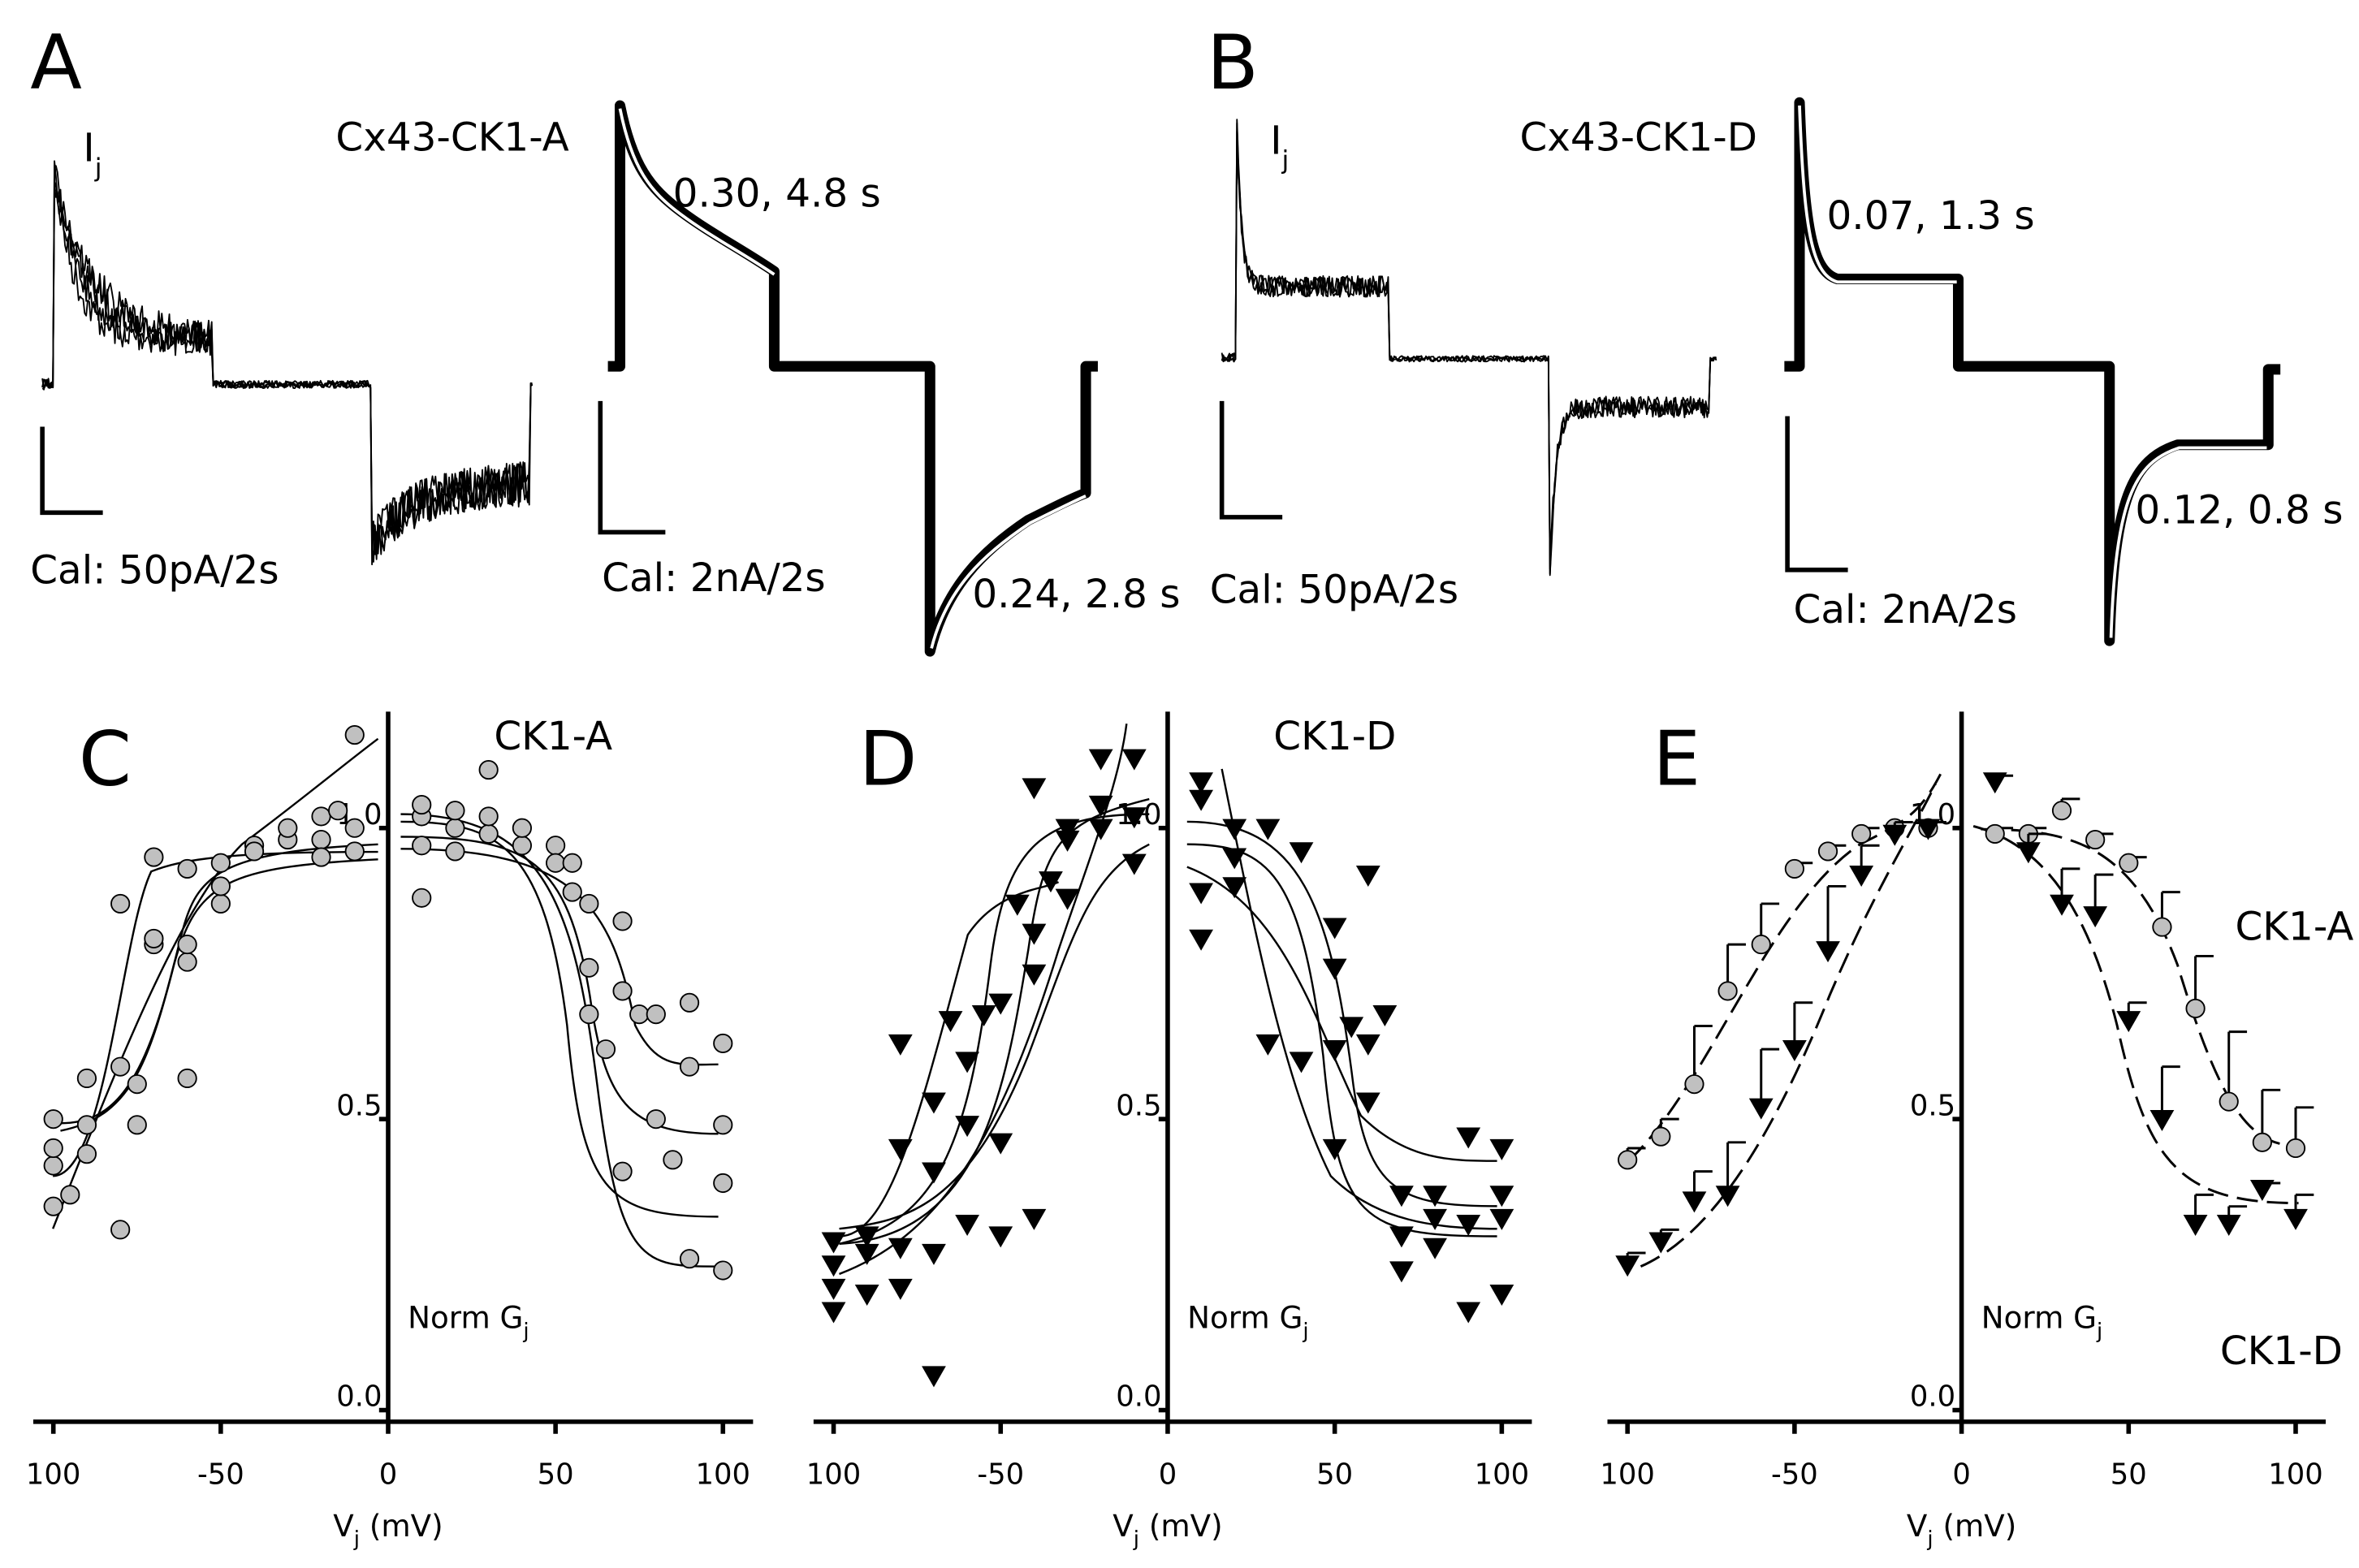 The height and width of the screenshot is (1568, 2359). I want to click on fit-label: 0.30, 4.8 s, so click(777, 193).